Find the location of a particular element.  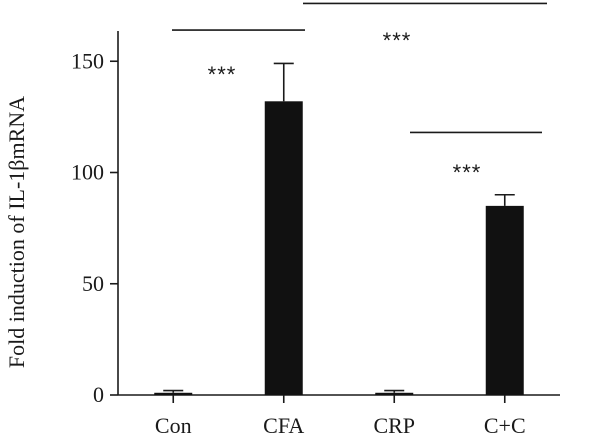

x-tick-label: CFA is located at coordinates (283, 425).